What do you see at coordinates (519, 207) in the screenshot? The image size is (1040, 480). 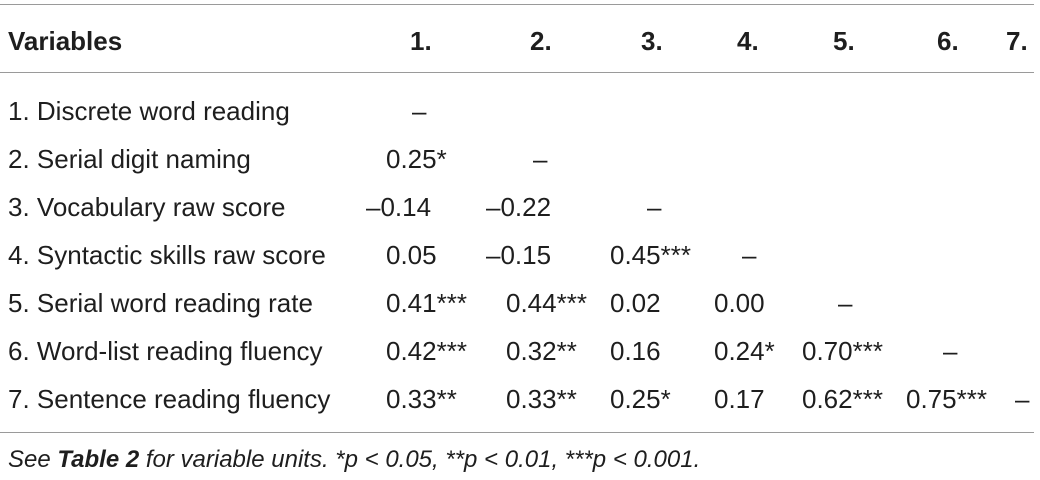 I see `table-cell: –0.22` at bounding box center [519, 207].